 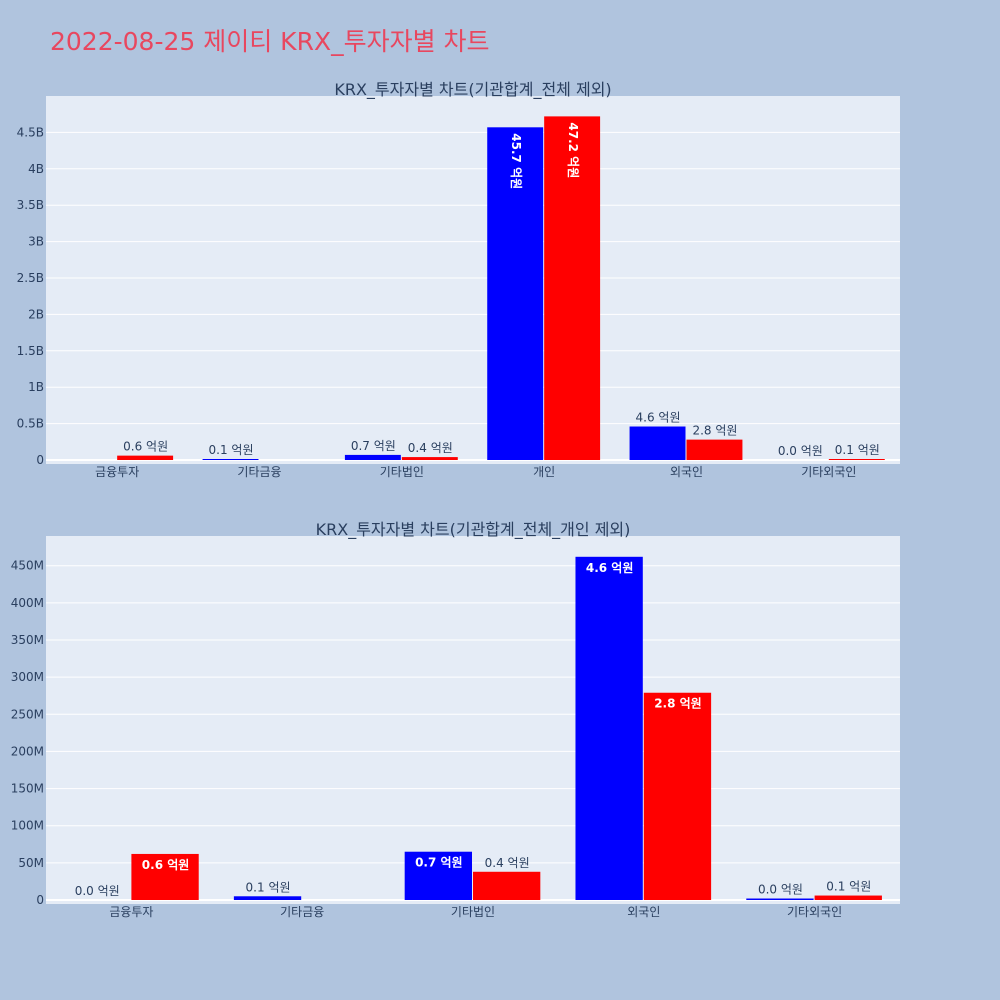 What do you see at coordinates (270, 41) in the screenshot?
I see `page-title: 2022-08-25 제이티 KRX_투자자별 차트` at bounding box center [270, 41].